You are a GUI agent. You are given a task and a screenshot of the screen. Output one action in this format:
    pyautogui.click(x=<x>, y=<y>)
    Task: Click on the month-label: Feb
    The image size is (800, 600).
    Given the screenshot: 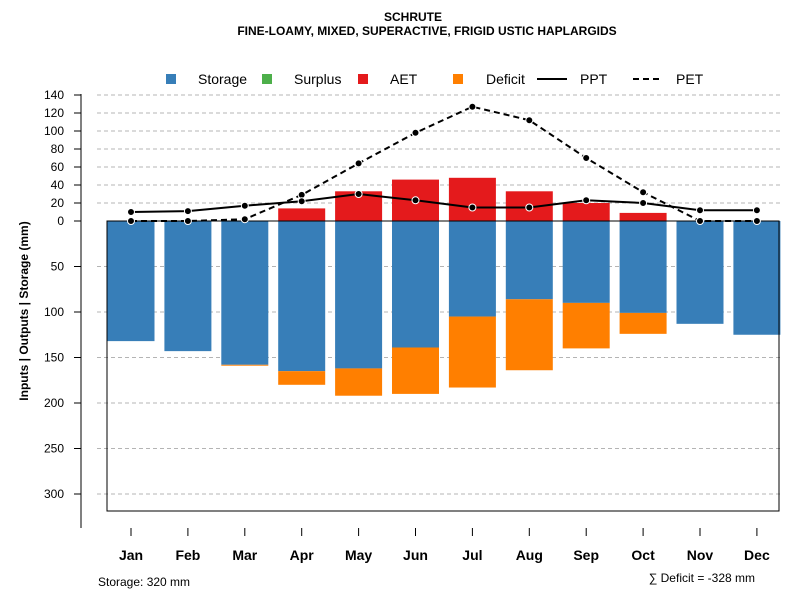 What is the action you would take?
    pyautogui.click(x=187, y=555)
    